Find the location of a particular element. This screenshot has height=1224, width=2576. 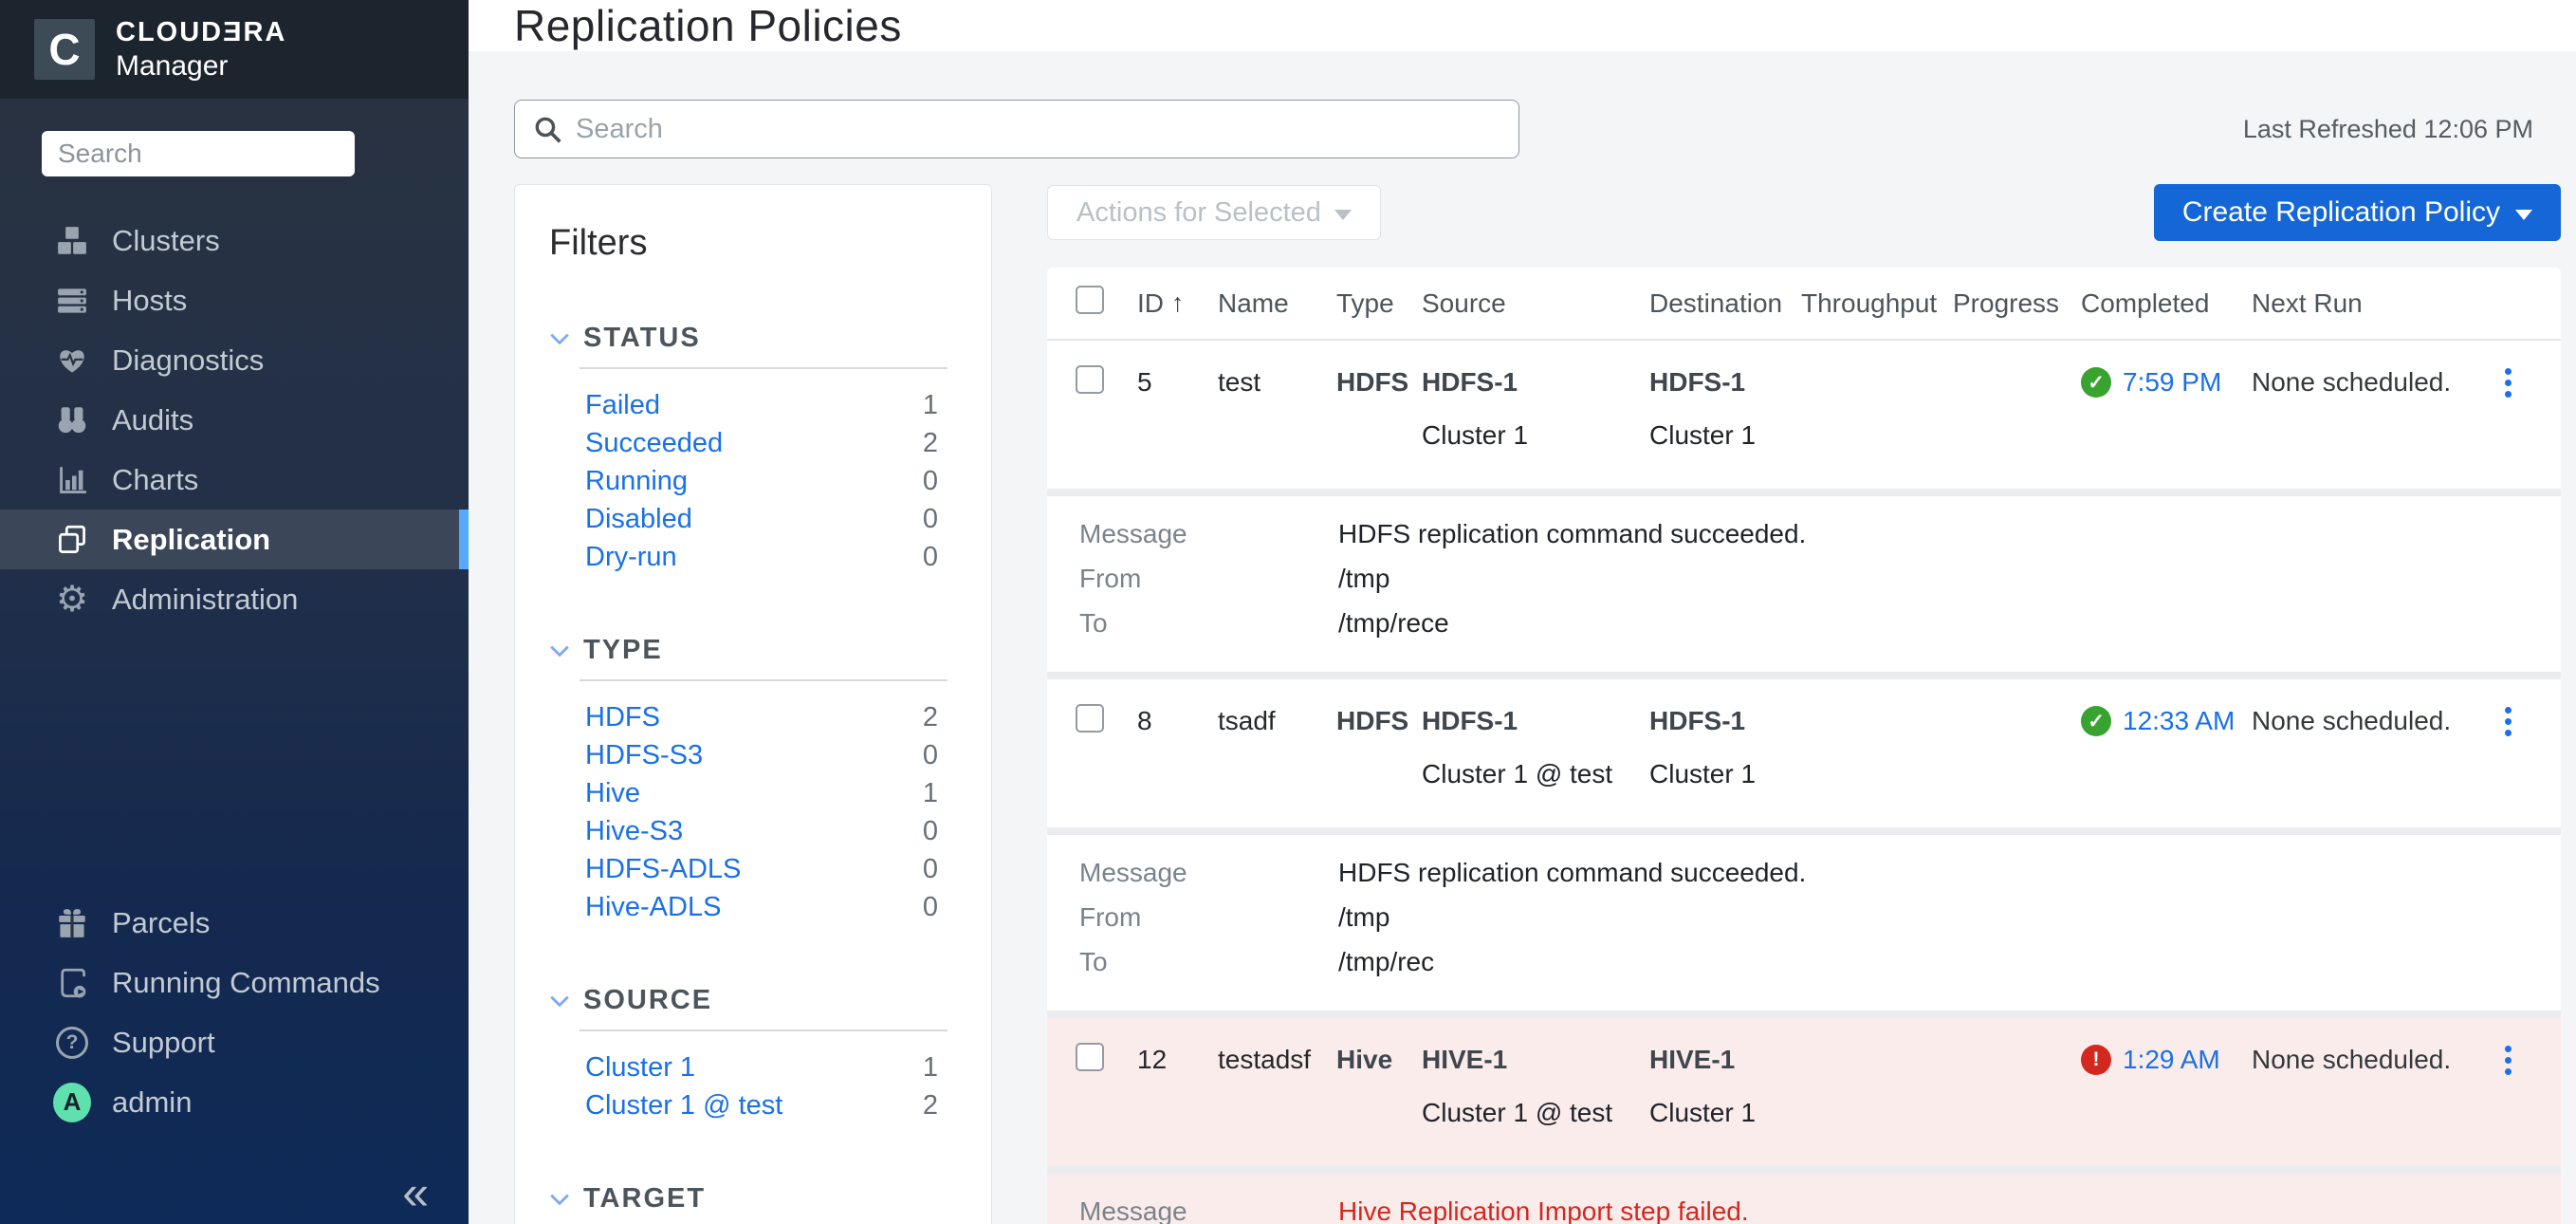

filter-link: Hive-ADLS is located at coordinates (653, 906).